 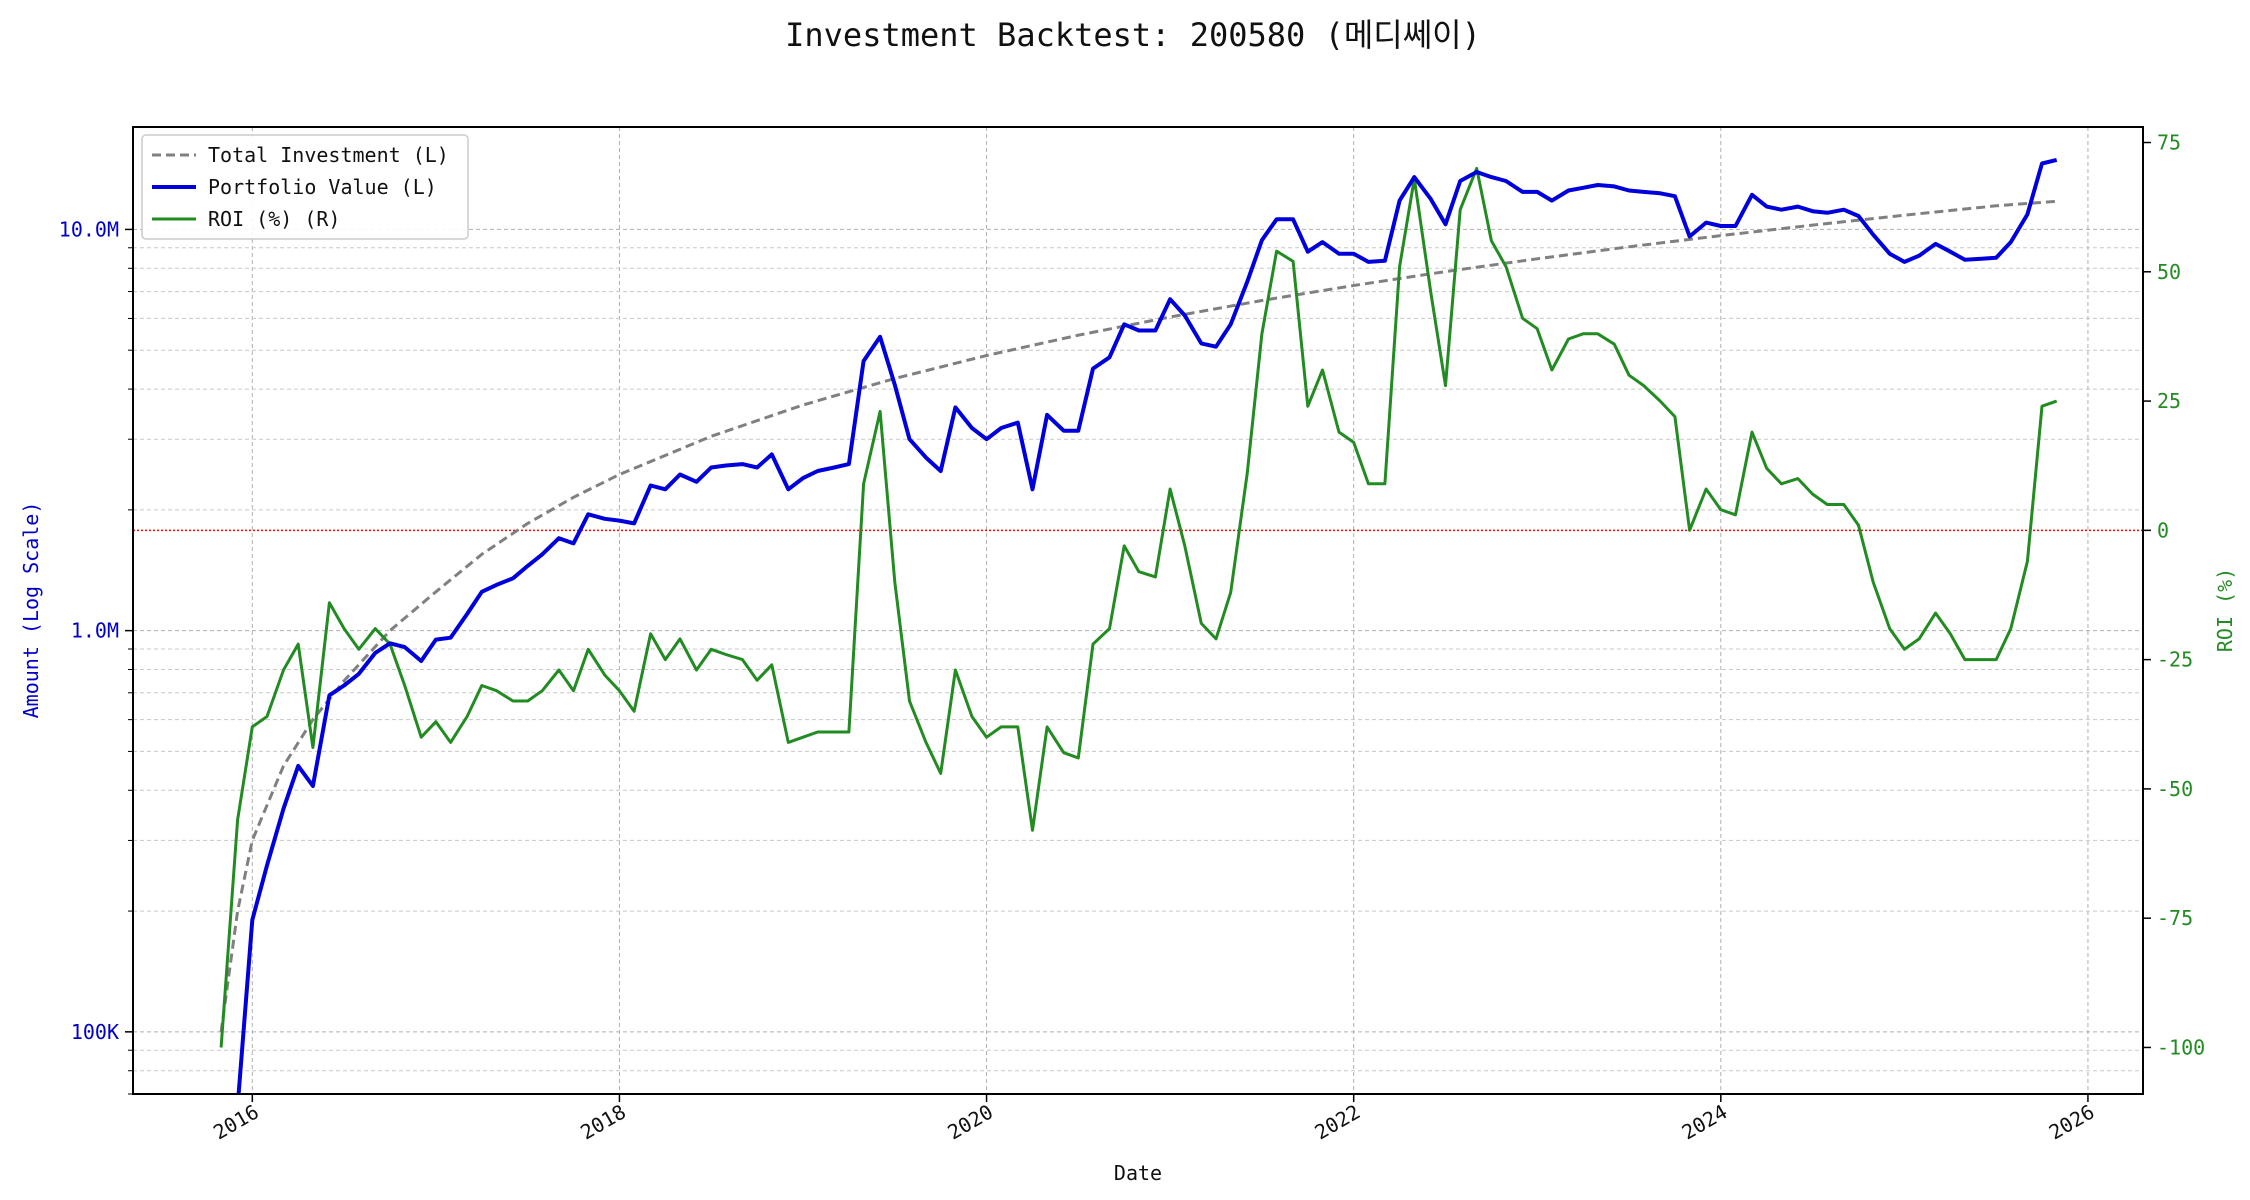 I want to click on y-left-tick-label: 1.0M, so click(x=95, y=631).